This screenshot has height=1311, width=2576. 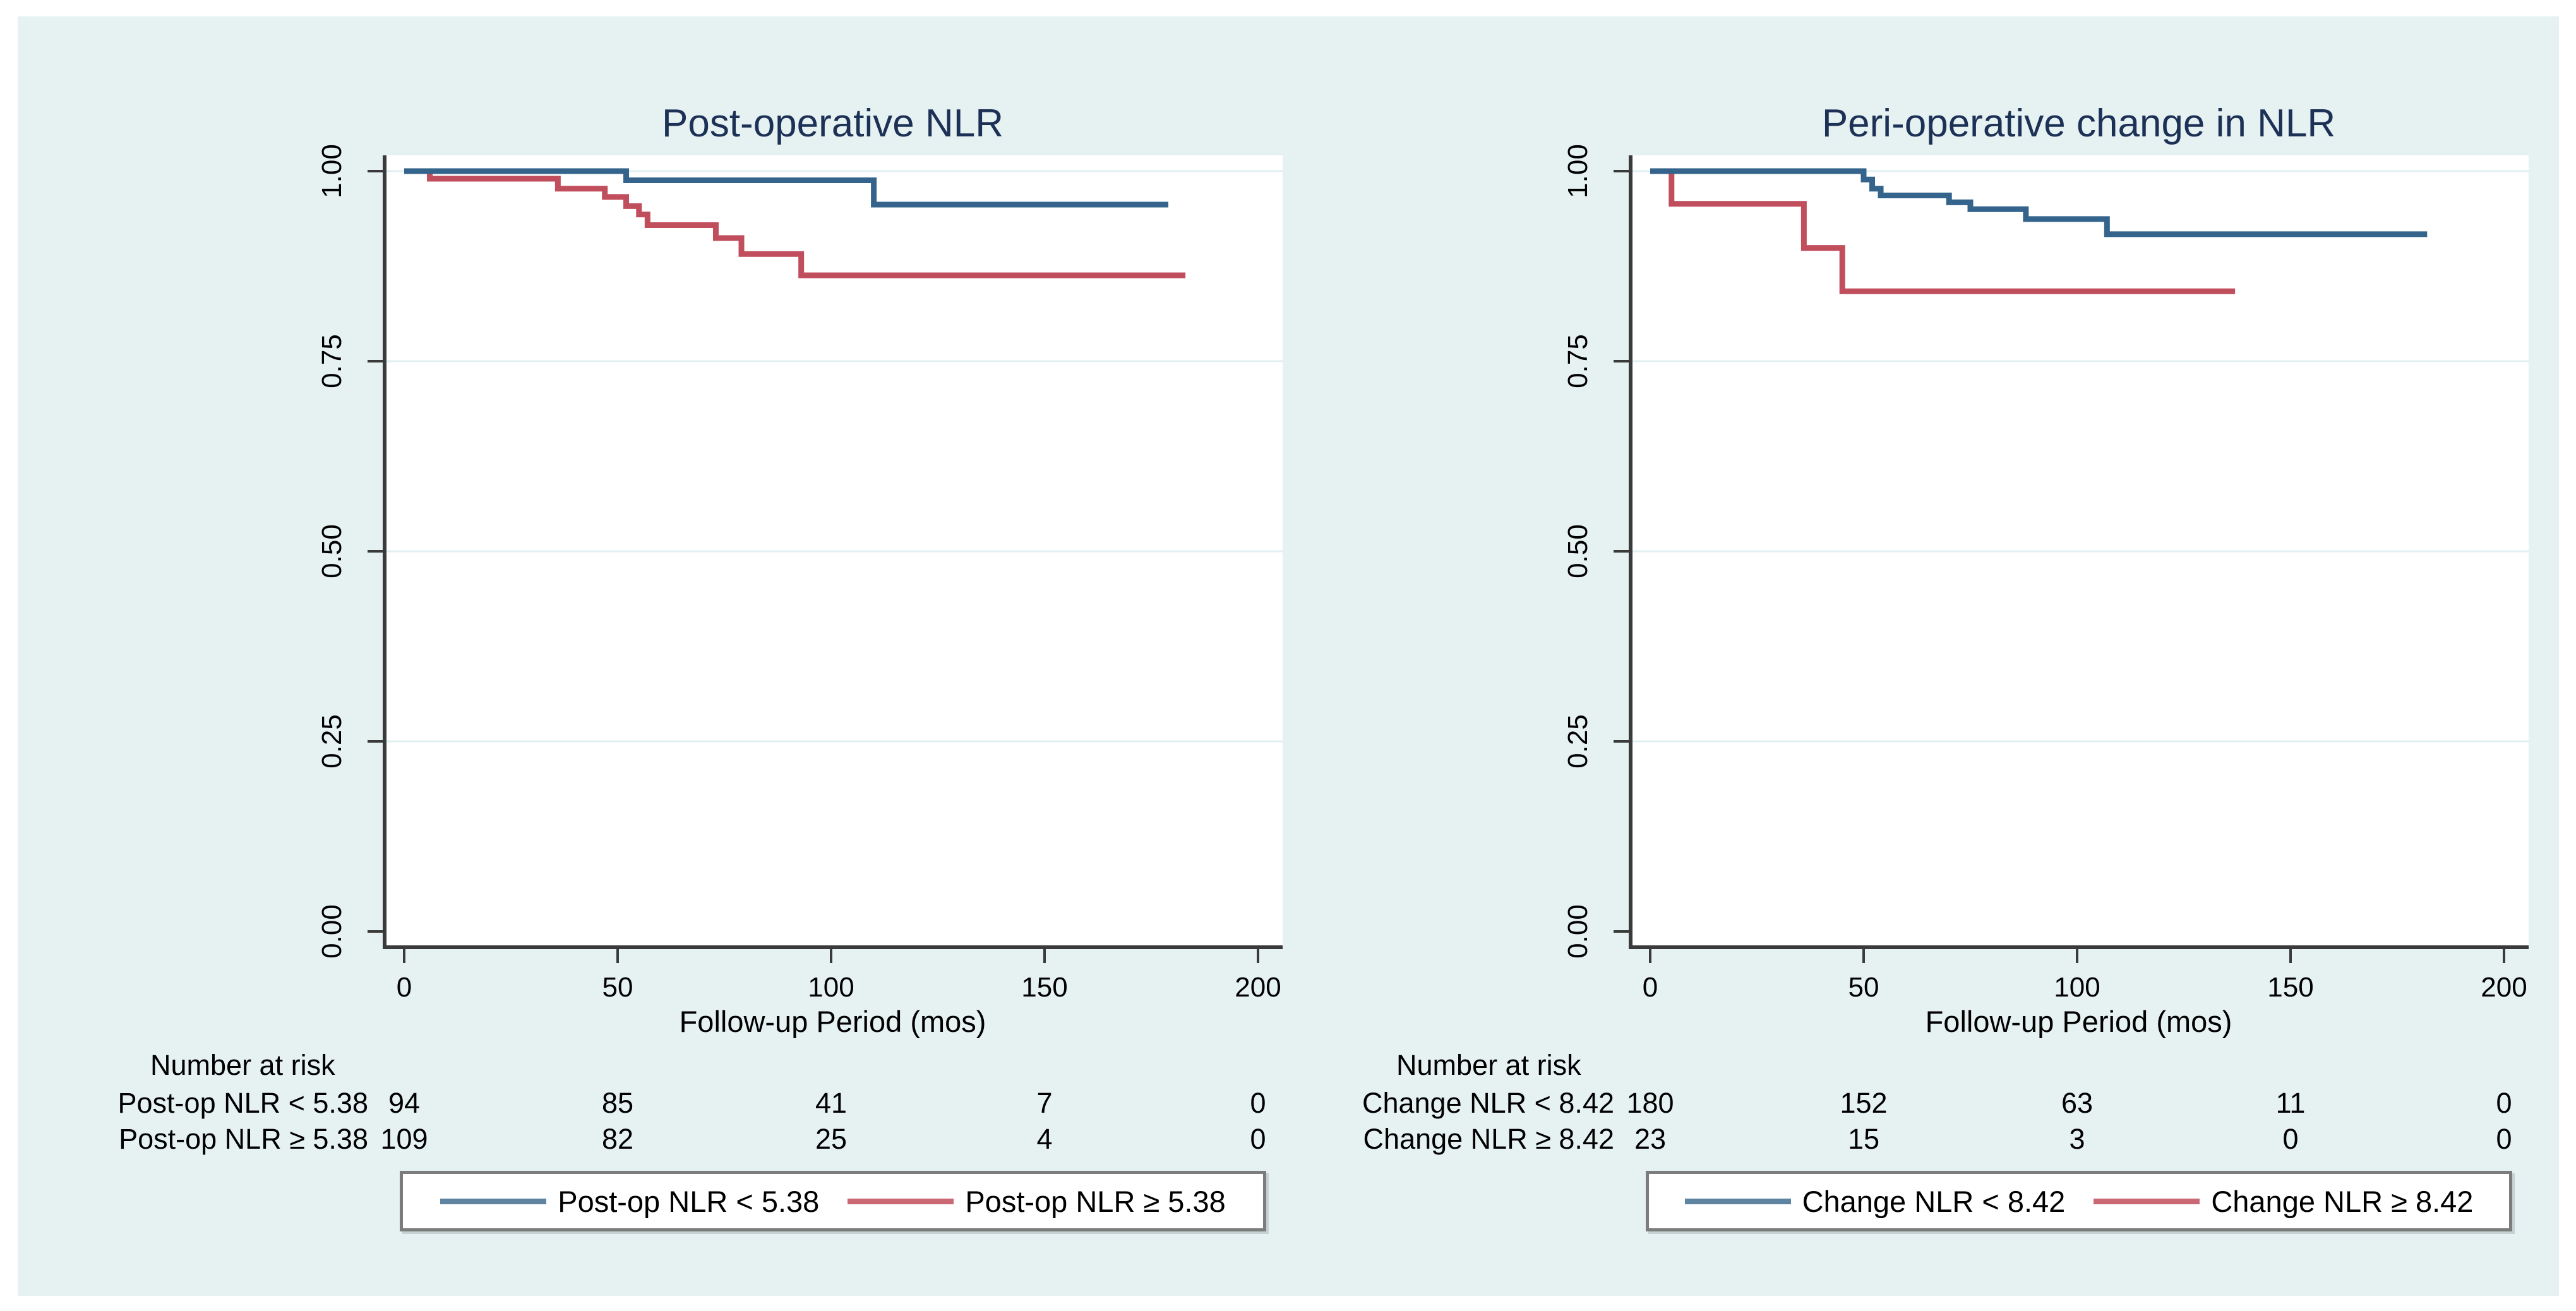 I want to click on km-curve-Change NLR < 8.42, so click(x=2039, y=202).